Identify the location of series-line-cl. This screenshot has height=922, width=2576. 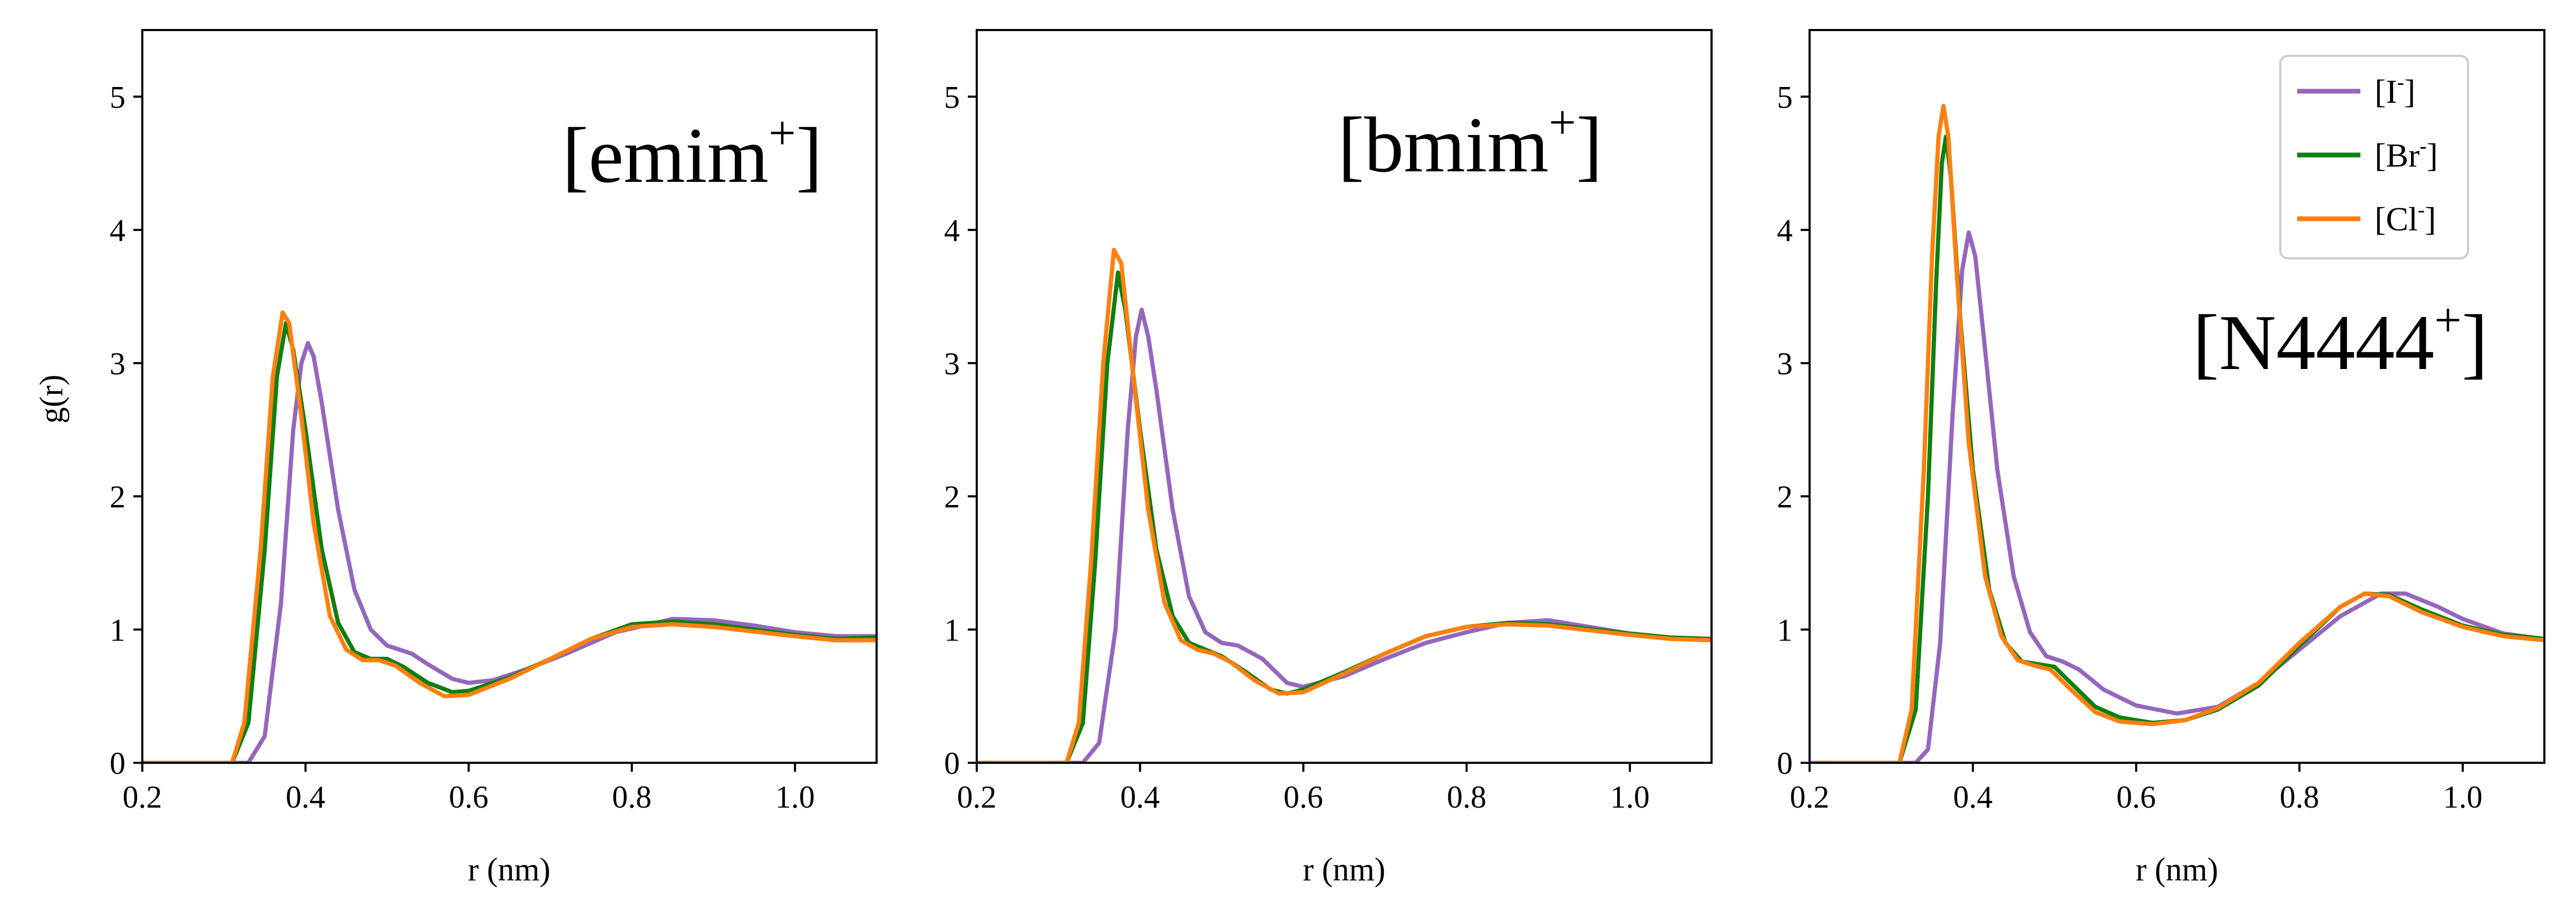
(509, 536).